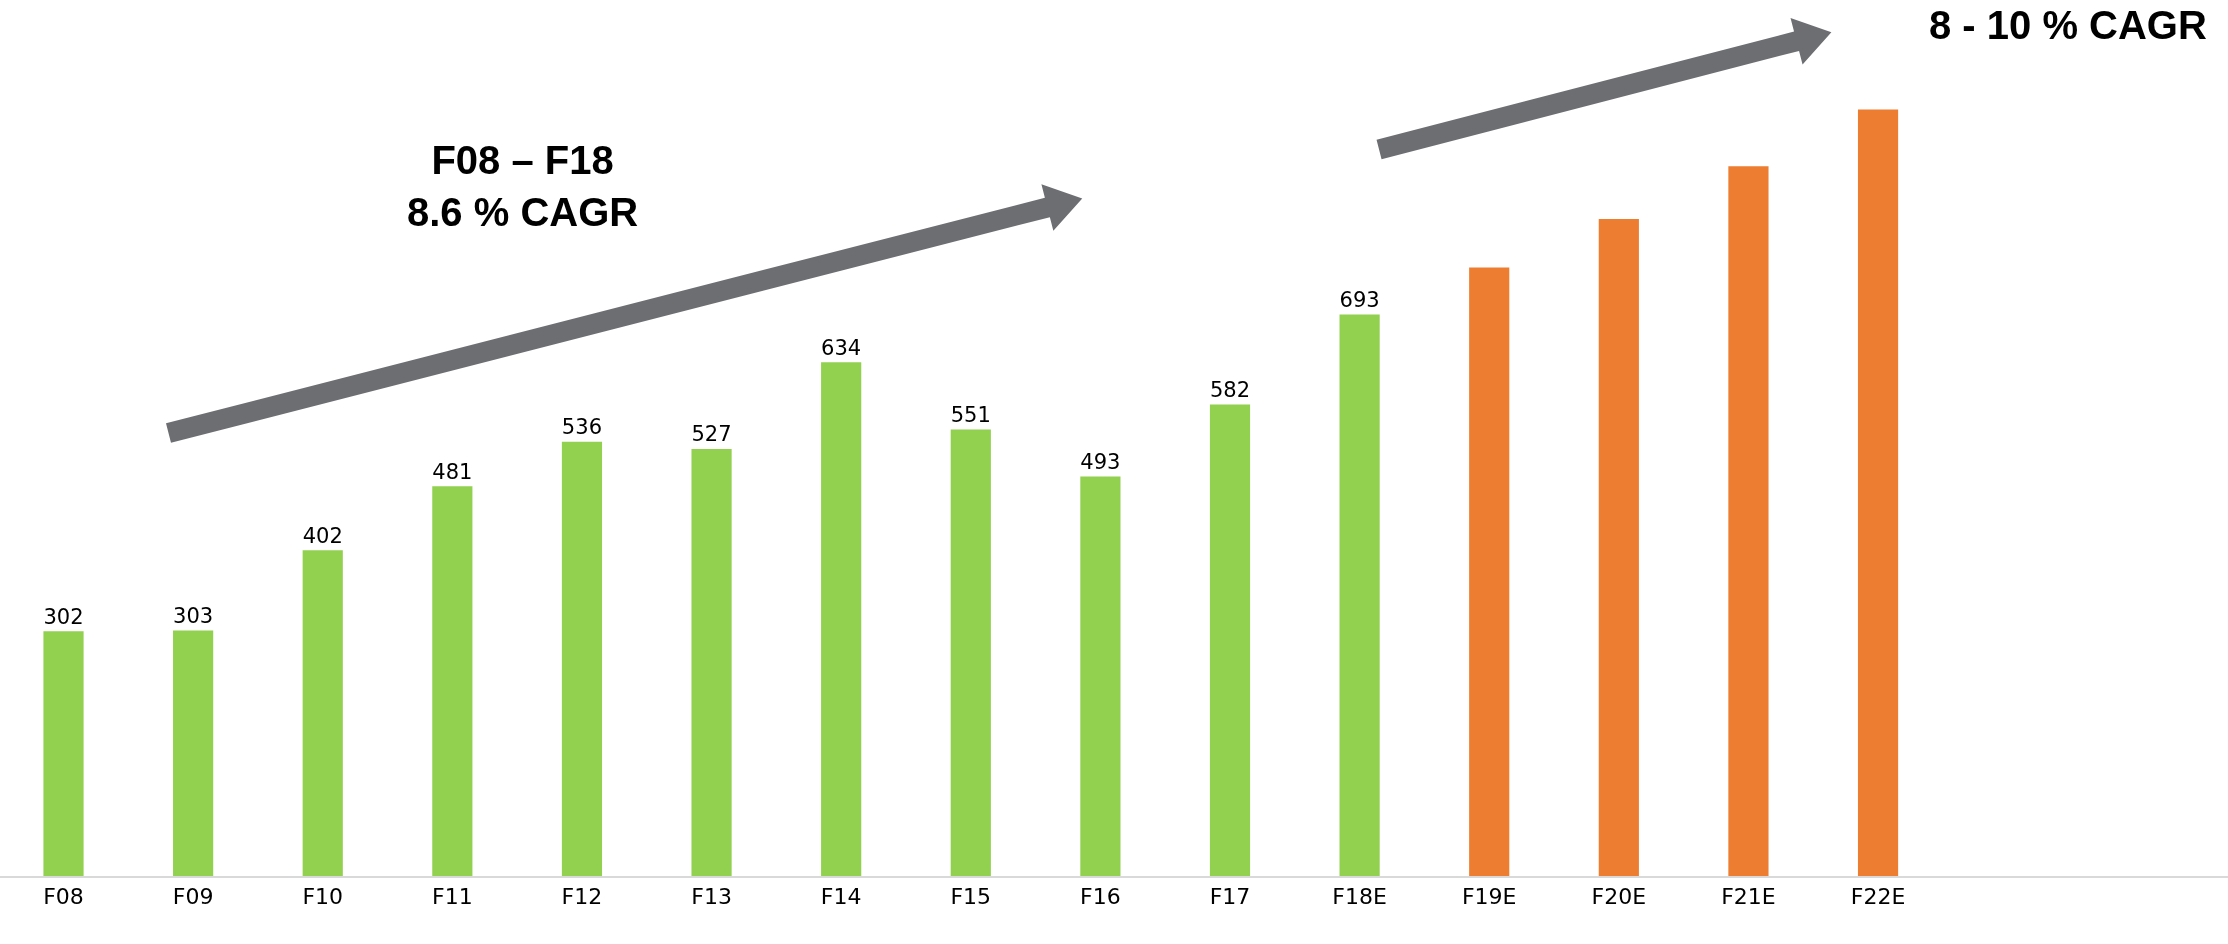 The image size is (2228, 944). I want to click on x-tick-label: F12, so click(582, 897).